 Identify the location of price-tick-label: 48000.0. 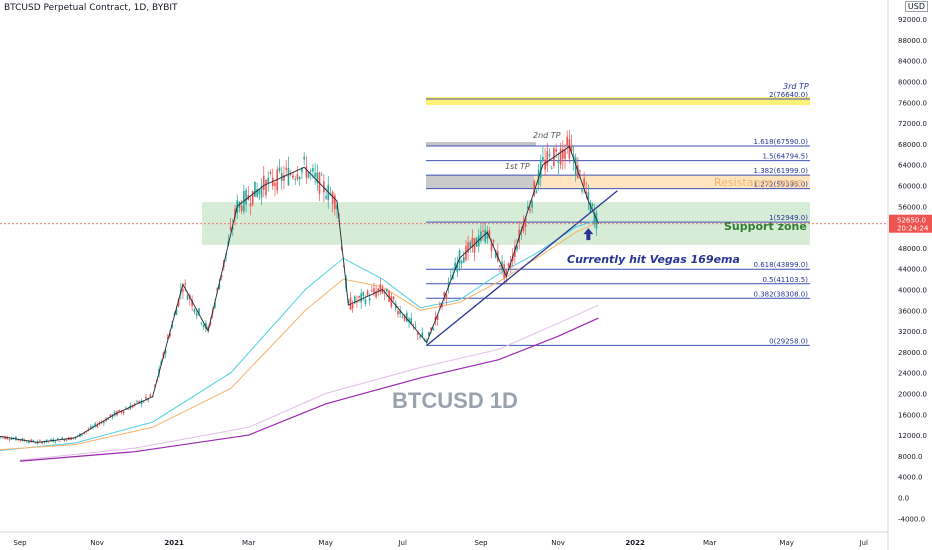
(912, 249).